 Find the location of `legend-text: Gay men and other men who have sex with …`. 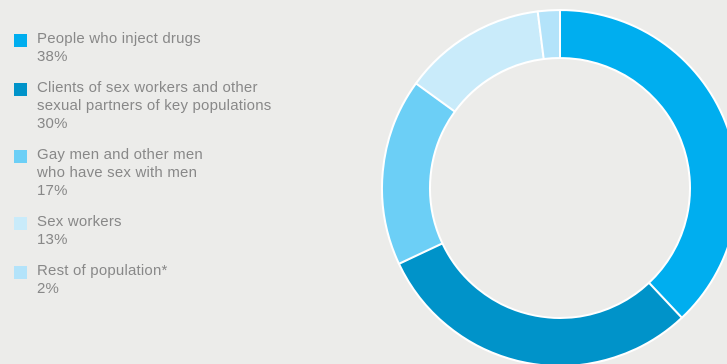

legend-text: Gay men and other men who have sex with … is located at coordinates (120, 173).